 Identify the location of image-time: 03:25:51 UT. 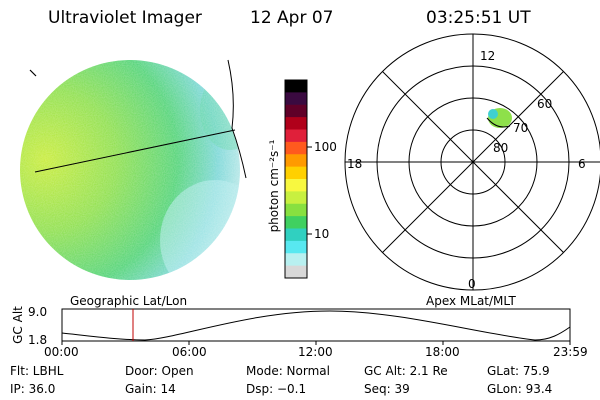
(478, 18).